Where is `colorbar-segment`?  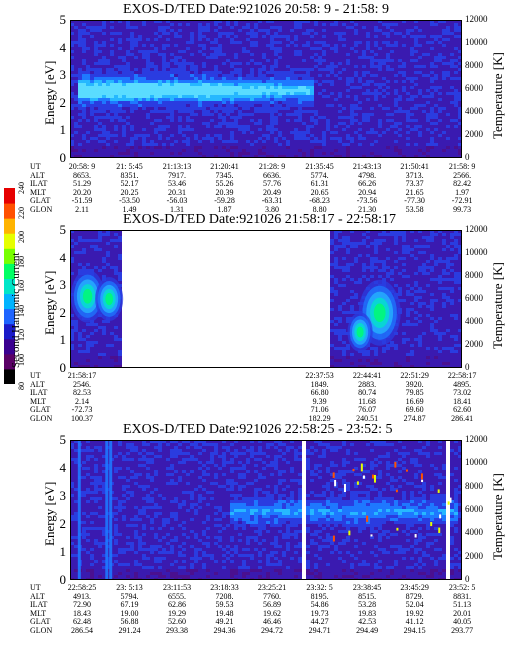 colorbar-segment is located at coordinates (9, 301).